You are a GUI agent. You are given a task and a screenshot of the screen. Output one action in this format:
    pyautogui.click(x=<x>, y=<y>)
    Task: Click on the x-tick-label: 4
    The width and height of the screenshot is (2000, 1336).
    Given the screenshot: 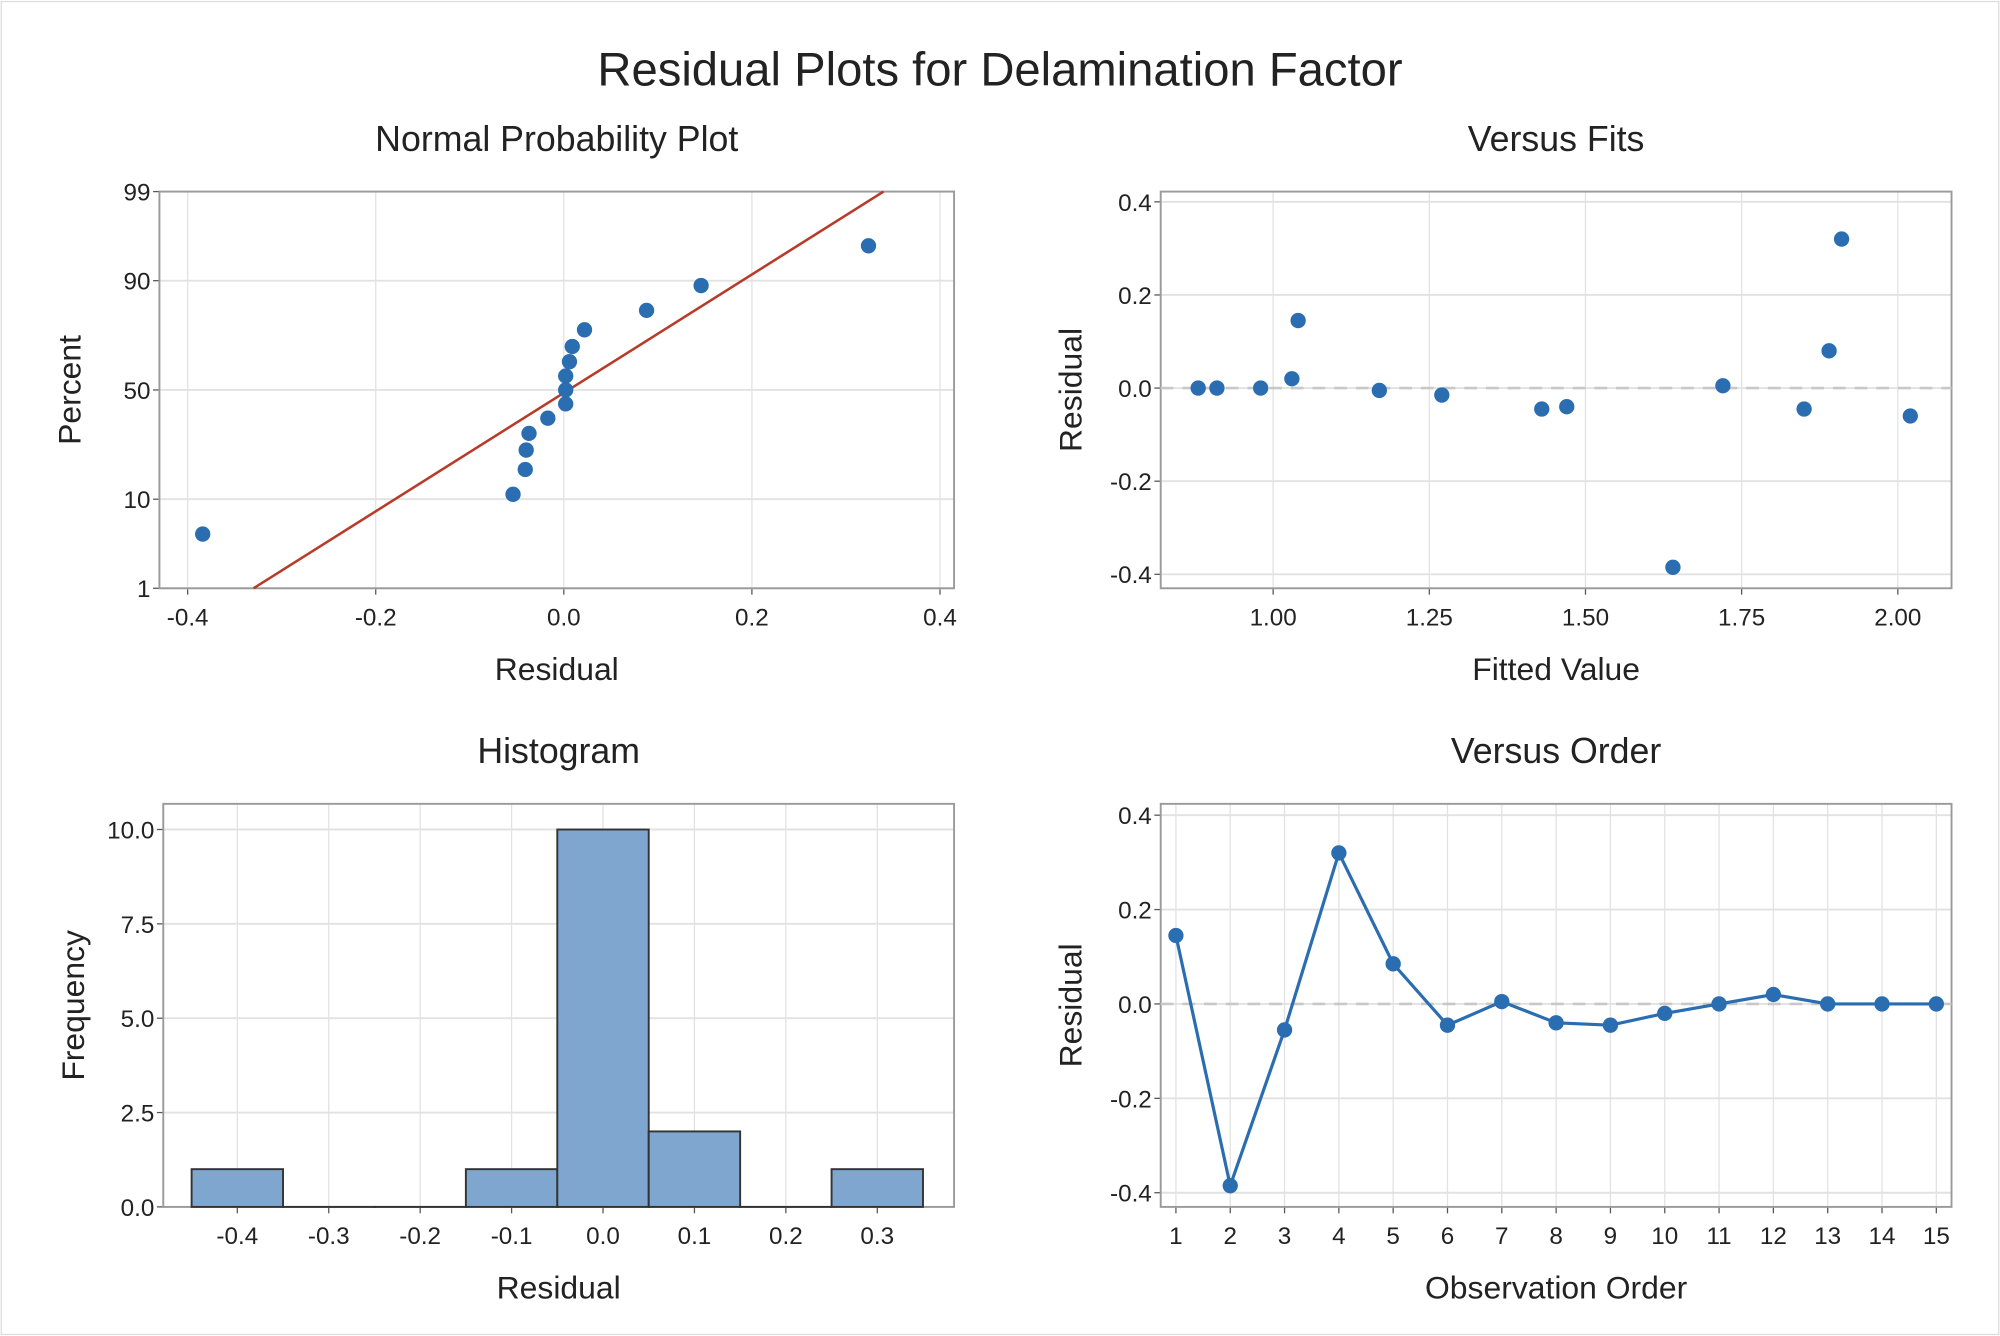 What is the action you would take?
    pyautogui.click(x=1338, y=1236)
    